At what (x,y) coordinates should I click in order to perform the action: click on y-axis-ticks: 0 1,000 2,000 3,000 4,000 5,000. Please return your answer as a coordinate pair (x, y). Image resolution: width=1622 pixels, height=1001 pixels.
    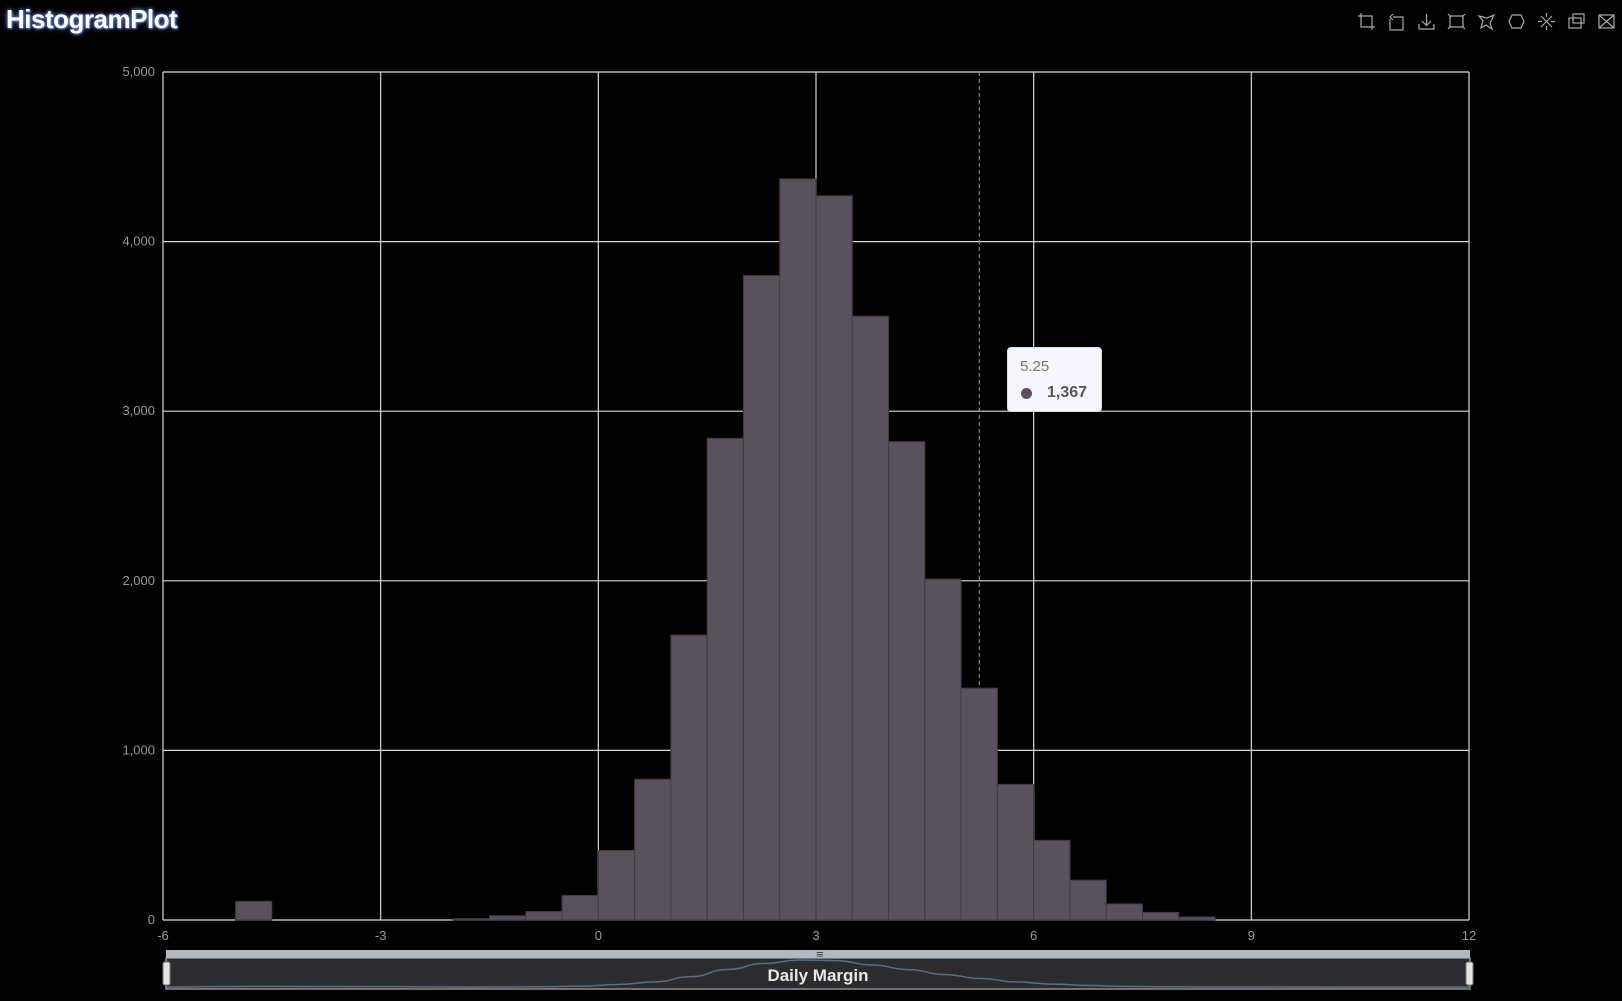
    Looking at the image, I should click on (138, 495).